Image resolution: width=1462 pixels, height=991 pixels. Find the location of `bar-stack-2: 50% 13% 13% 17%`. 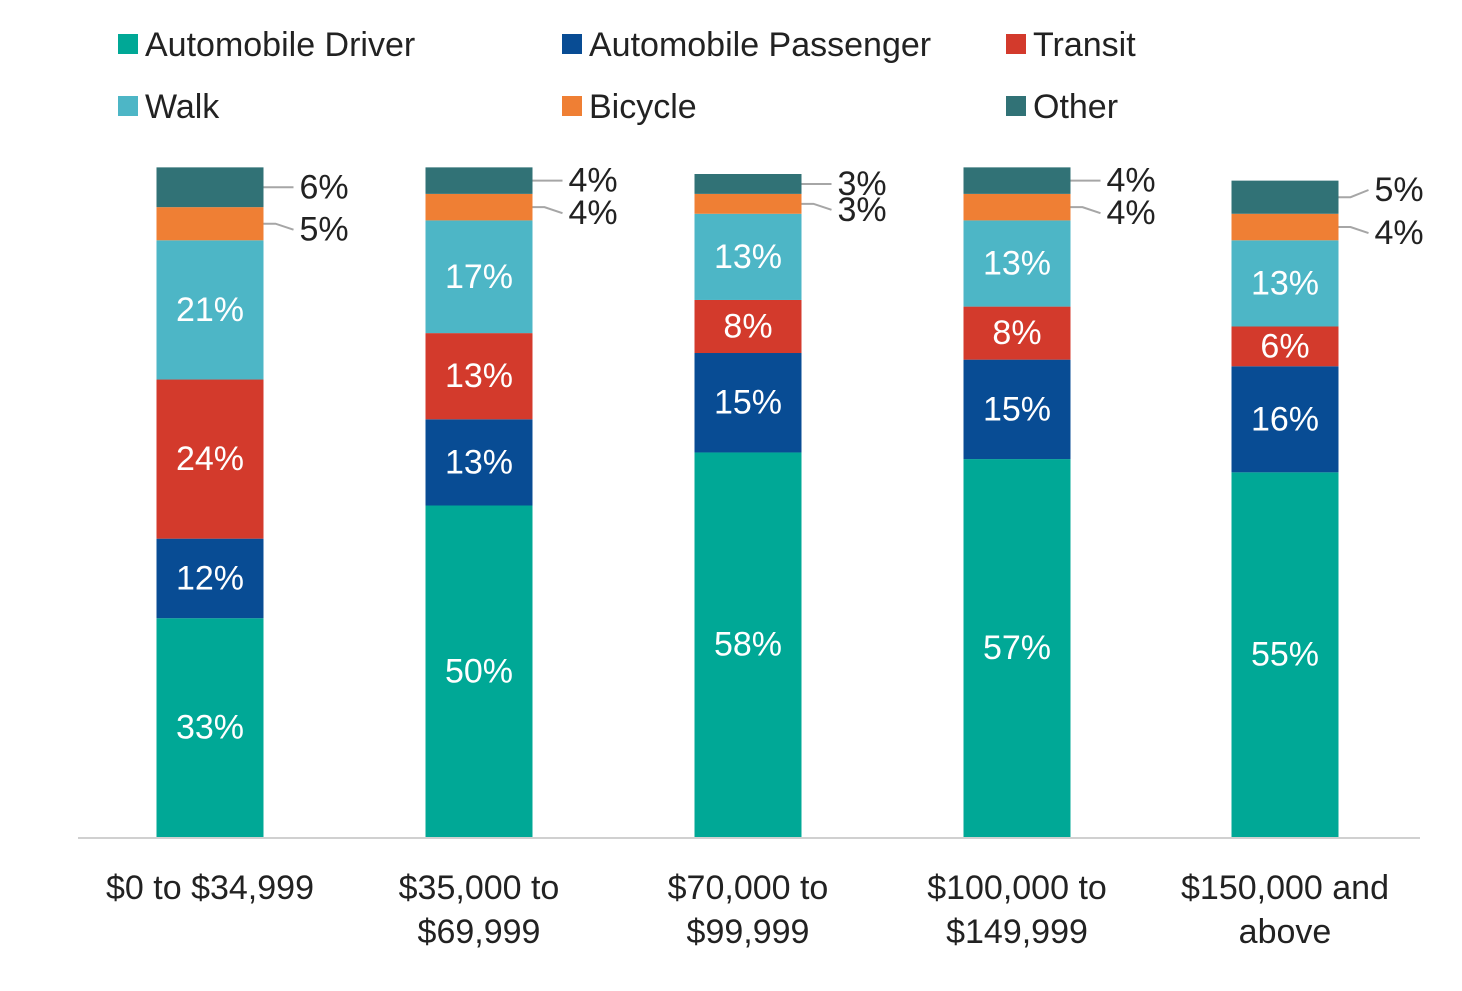

bar-stack-2: 50% 13% 13% 17% is located at coordinates (479, 502).